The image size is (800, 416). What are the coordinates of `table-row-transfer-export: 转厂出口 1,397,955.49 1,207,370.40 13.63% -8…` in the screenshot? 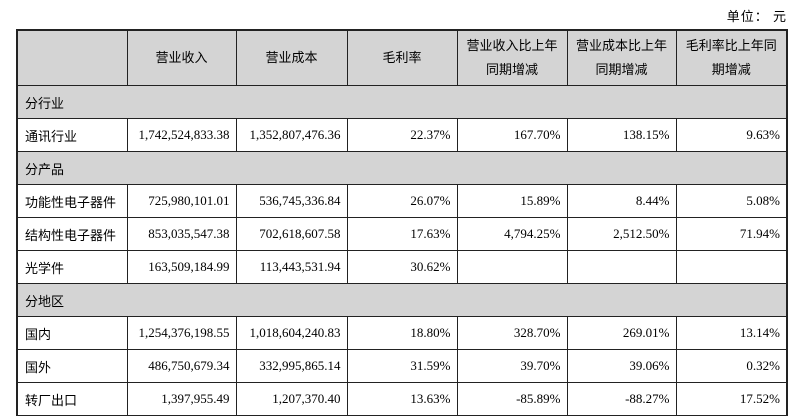 It's located at (402, 399).